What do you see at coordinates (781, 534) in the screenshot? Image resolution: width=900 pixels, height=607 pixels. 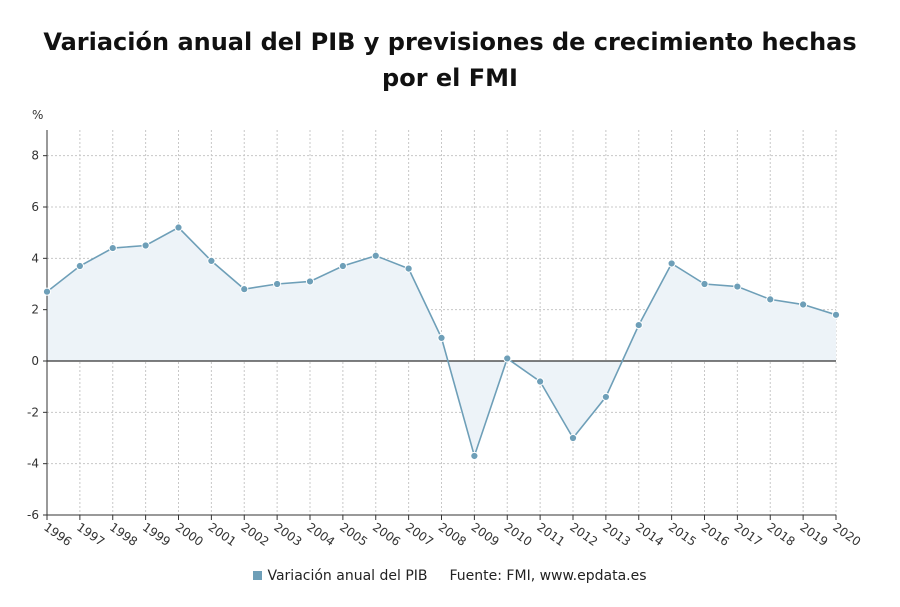 I see `x-tick-label: 2018` at bounding box center [781, 534].